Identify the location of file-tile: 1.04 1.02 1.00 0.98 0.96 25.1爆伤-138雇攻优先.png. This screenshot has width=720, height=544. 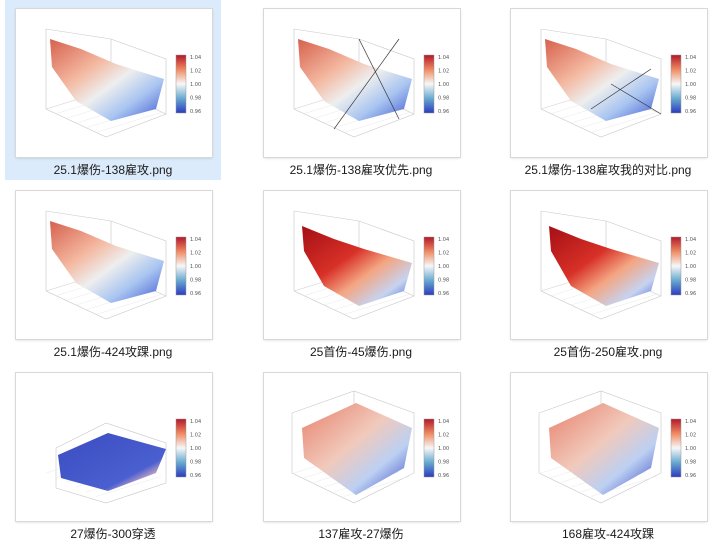
(361, 90).